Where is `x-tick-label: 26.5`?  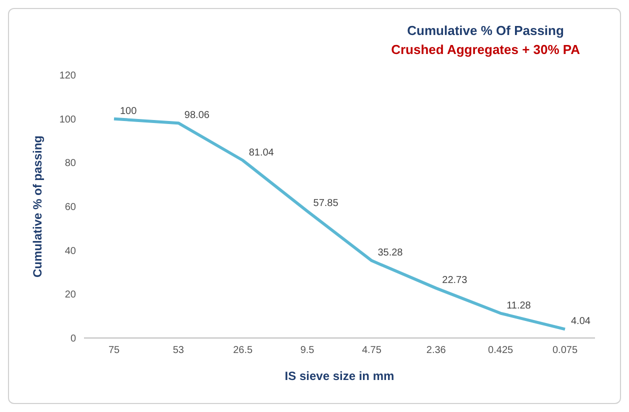
x-tick-label: 26.5 is located at coordinates (243, 350).